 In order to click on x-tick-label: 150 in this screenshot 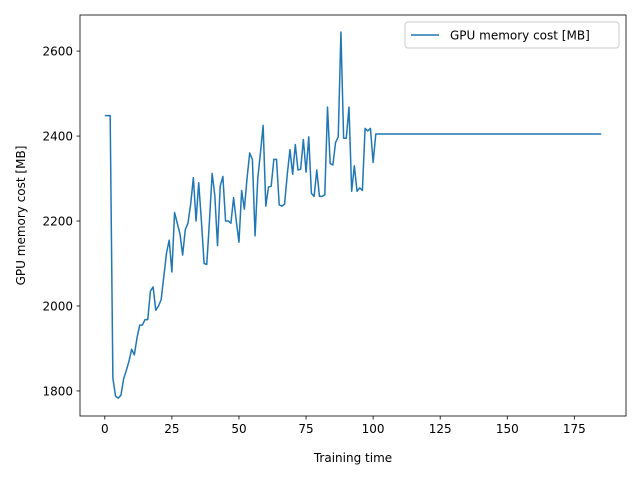, I will do `click(507, 429)`.